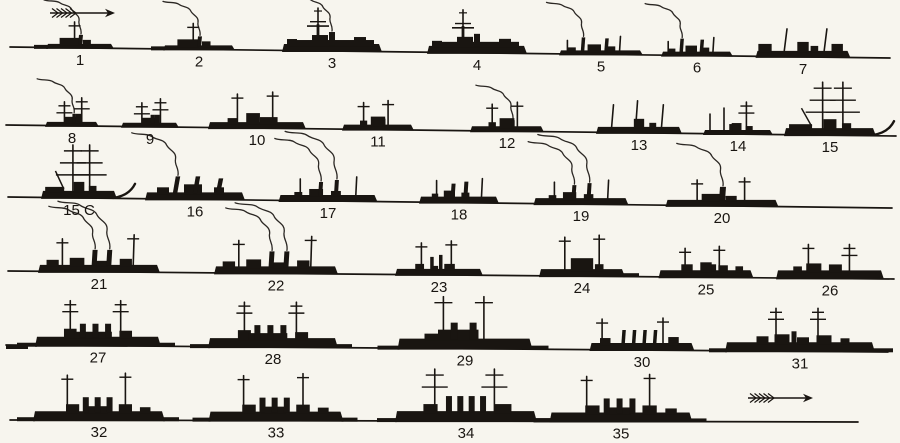 The image size is (900, 443). What do you see at coordinates (722, 218) in the screenshot?
I see `ship-label: 20` at bounding box center [722, 218].